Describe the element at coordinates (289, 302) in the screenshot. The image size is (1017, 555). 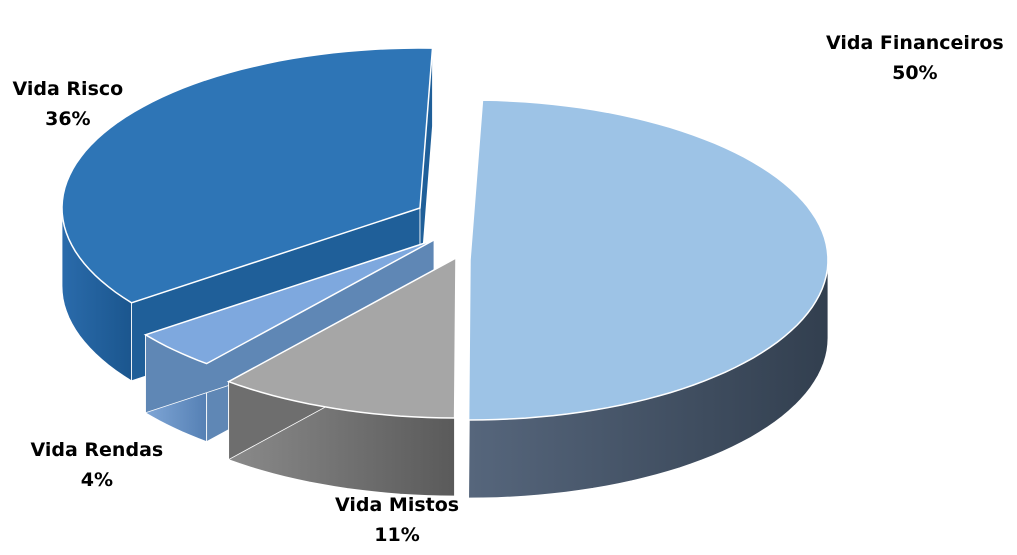
I see `pie-slice-vida-rendas` at that location.